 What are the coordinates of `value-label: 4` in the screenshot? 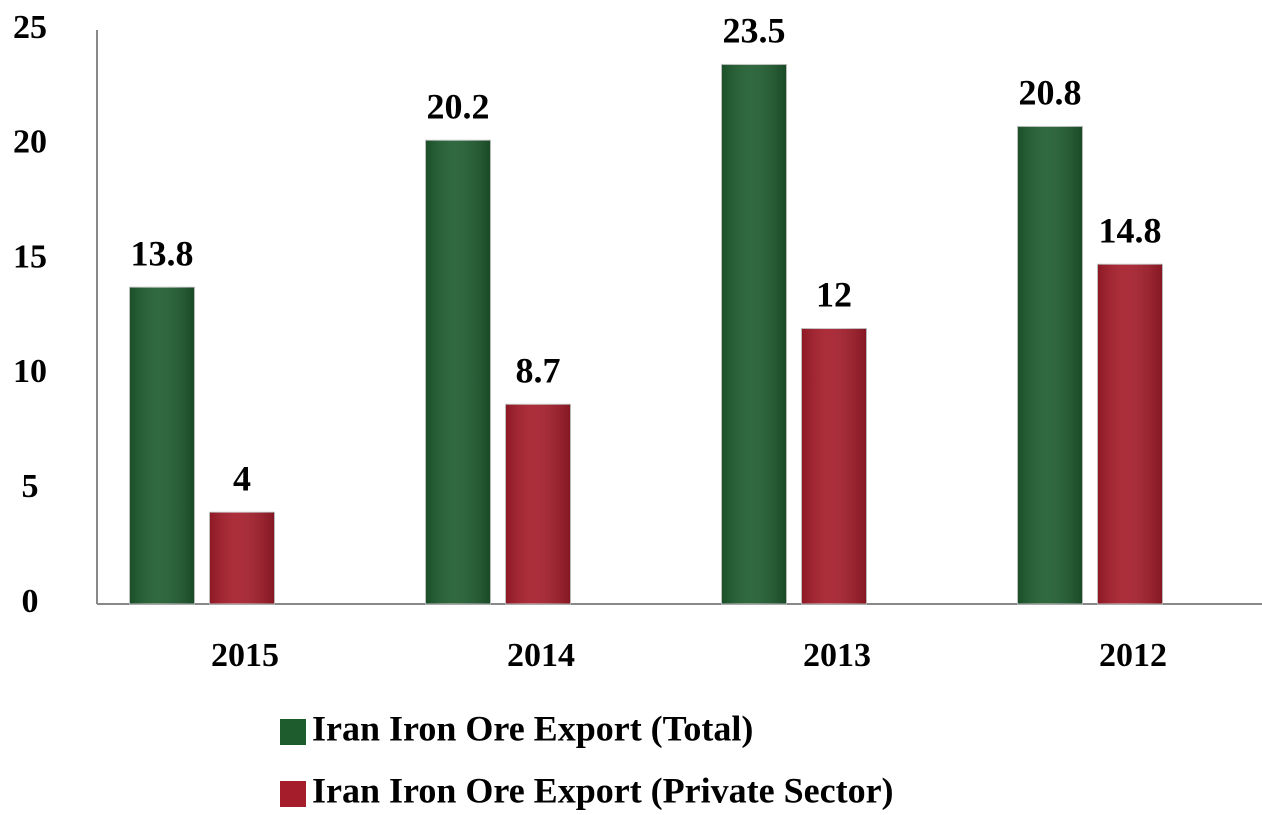 It's located at (242, 478).